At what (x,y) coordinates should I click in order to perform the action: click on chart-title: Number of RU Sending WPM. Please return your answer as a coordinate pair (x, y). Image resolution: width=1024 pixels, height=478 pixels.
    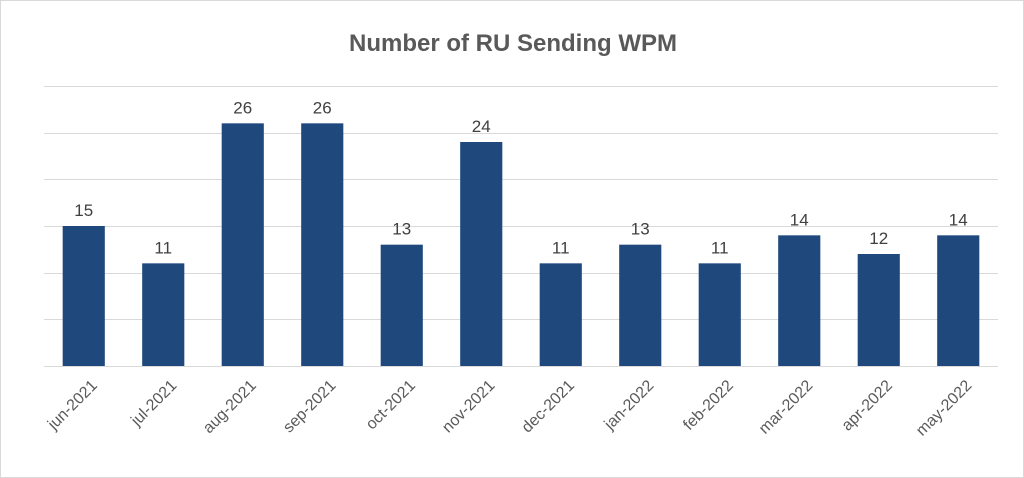
    Looking at the image, I should click on (513, 43).